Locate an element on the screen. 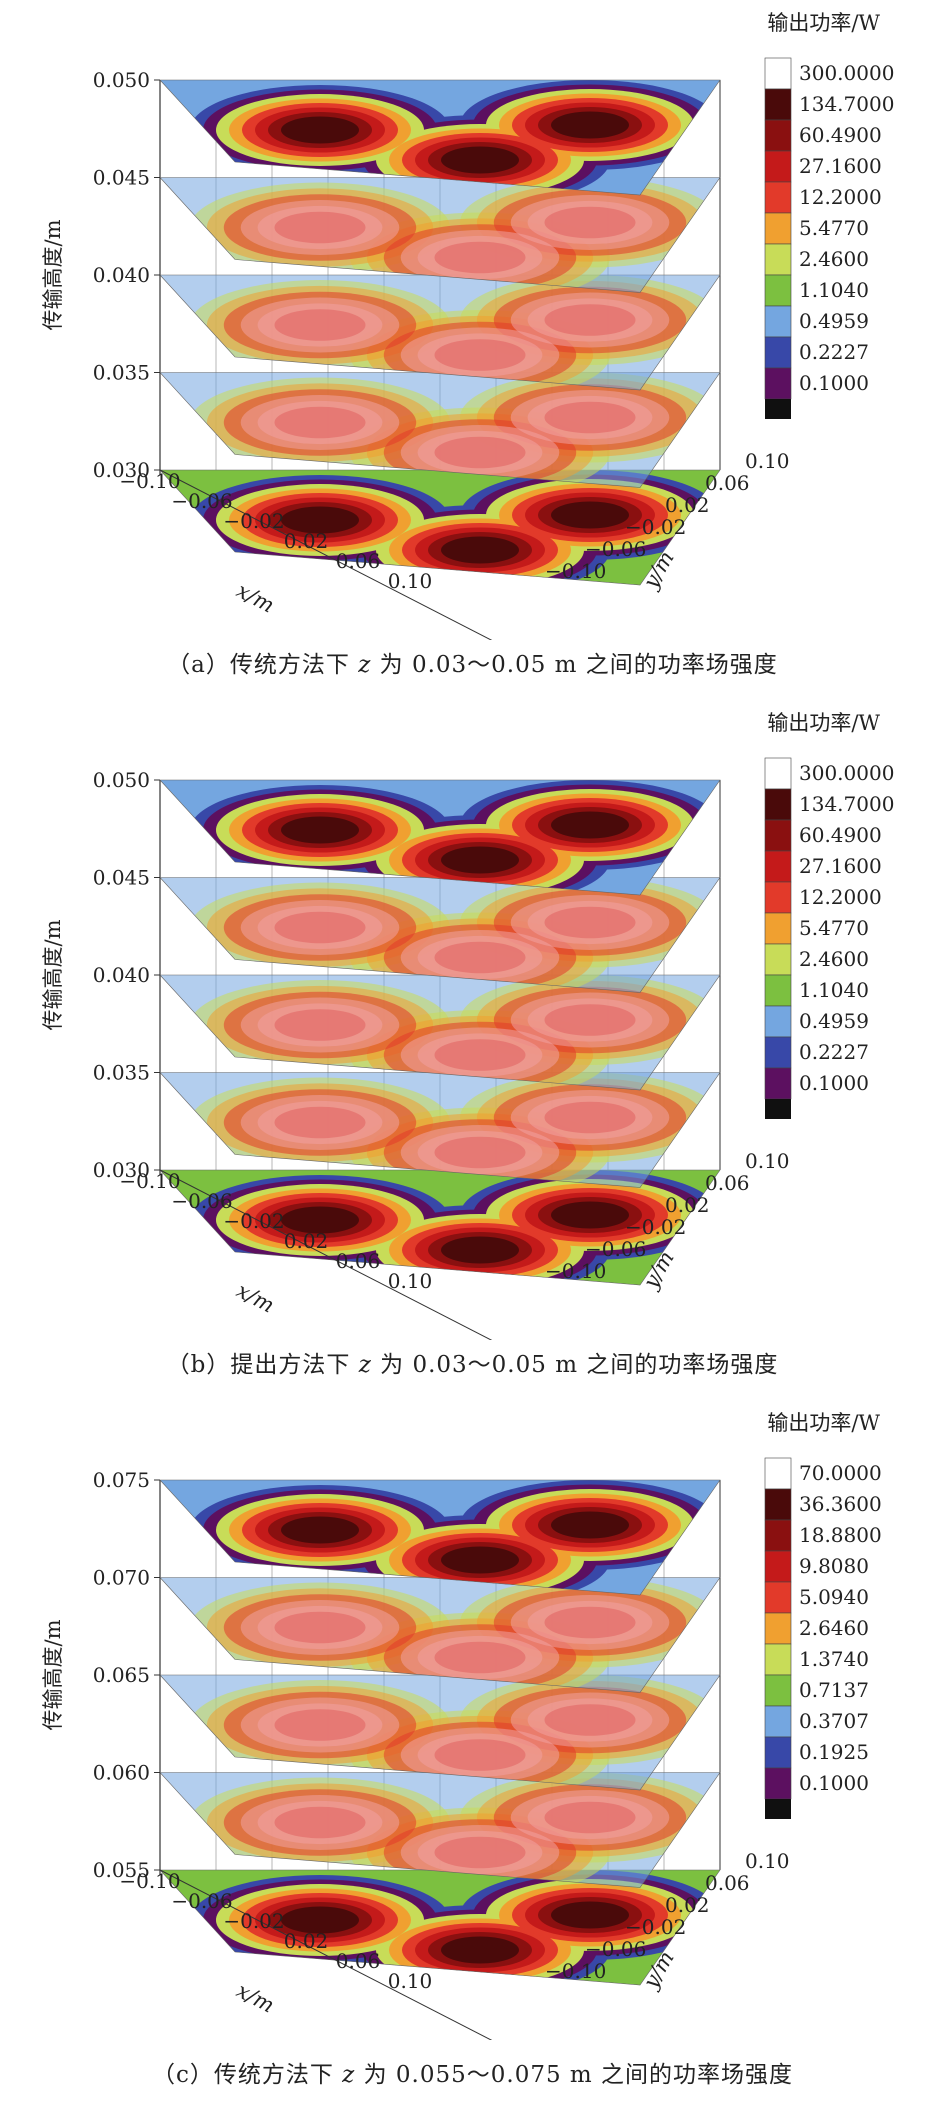 The height and width of the screenshot is (2107, 945). legend-label: 60.4900 is located at coordinates (840, 135).